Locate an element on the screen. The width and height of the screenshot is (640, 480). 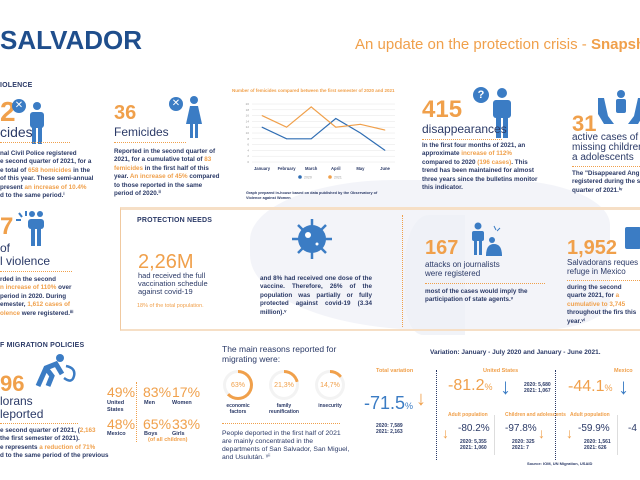
reason-ring: 63% is located at coordinates (238, 385).